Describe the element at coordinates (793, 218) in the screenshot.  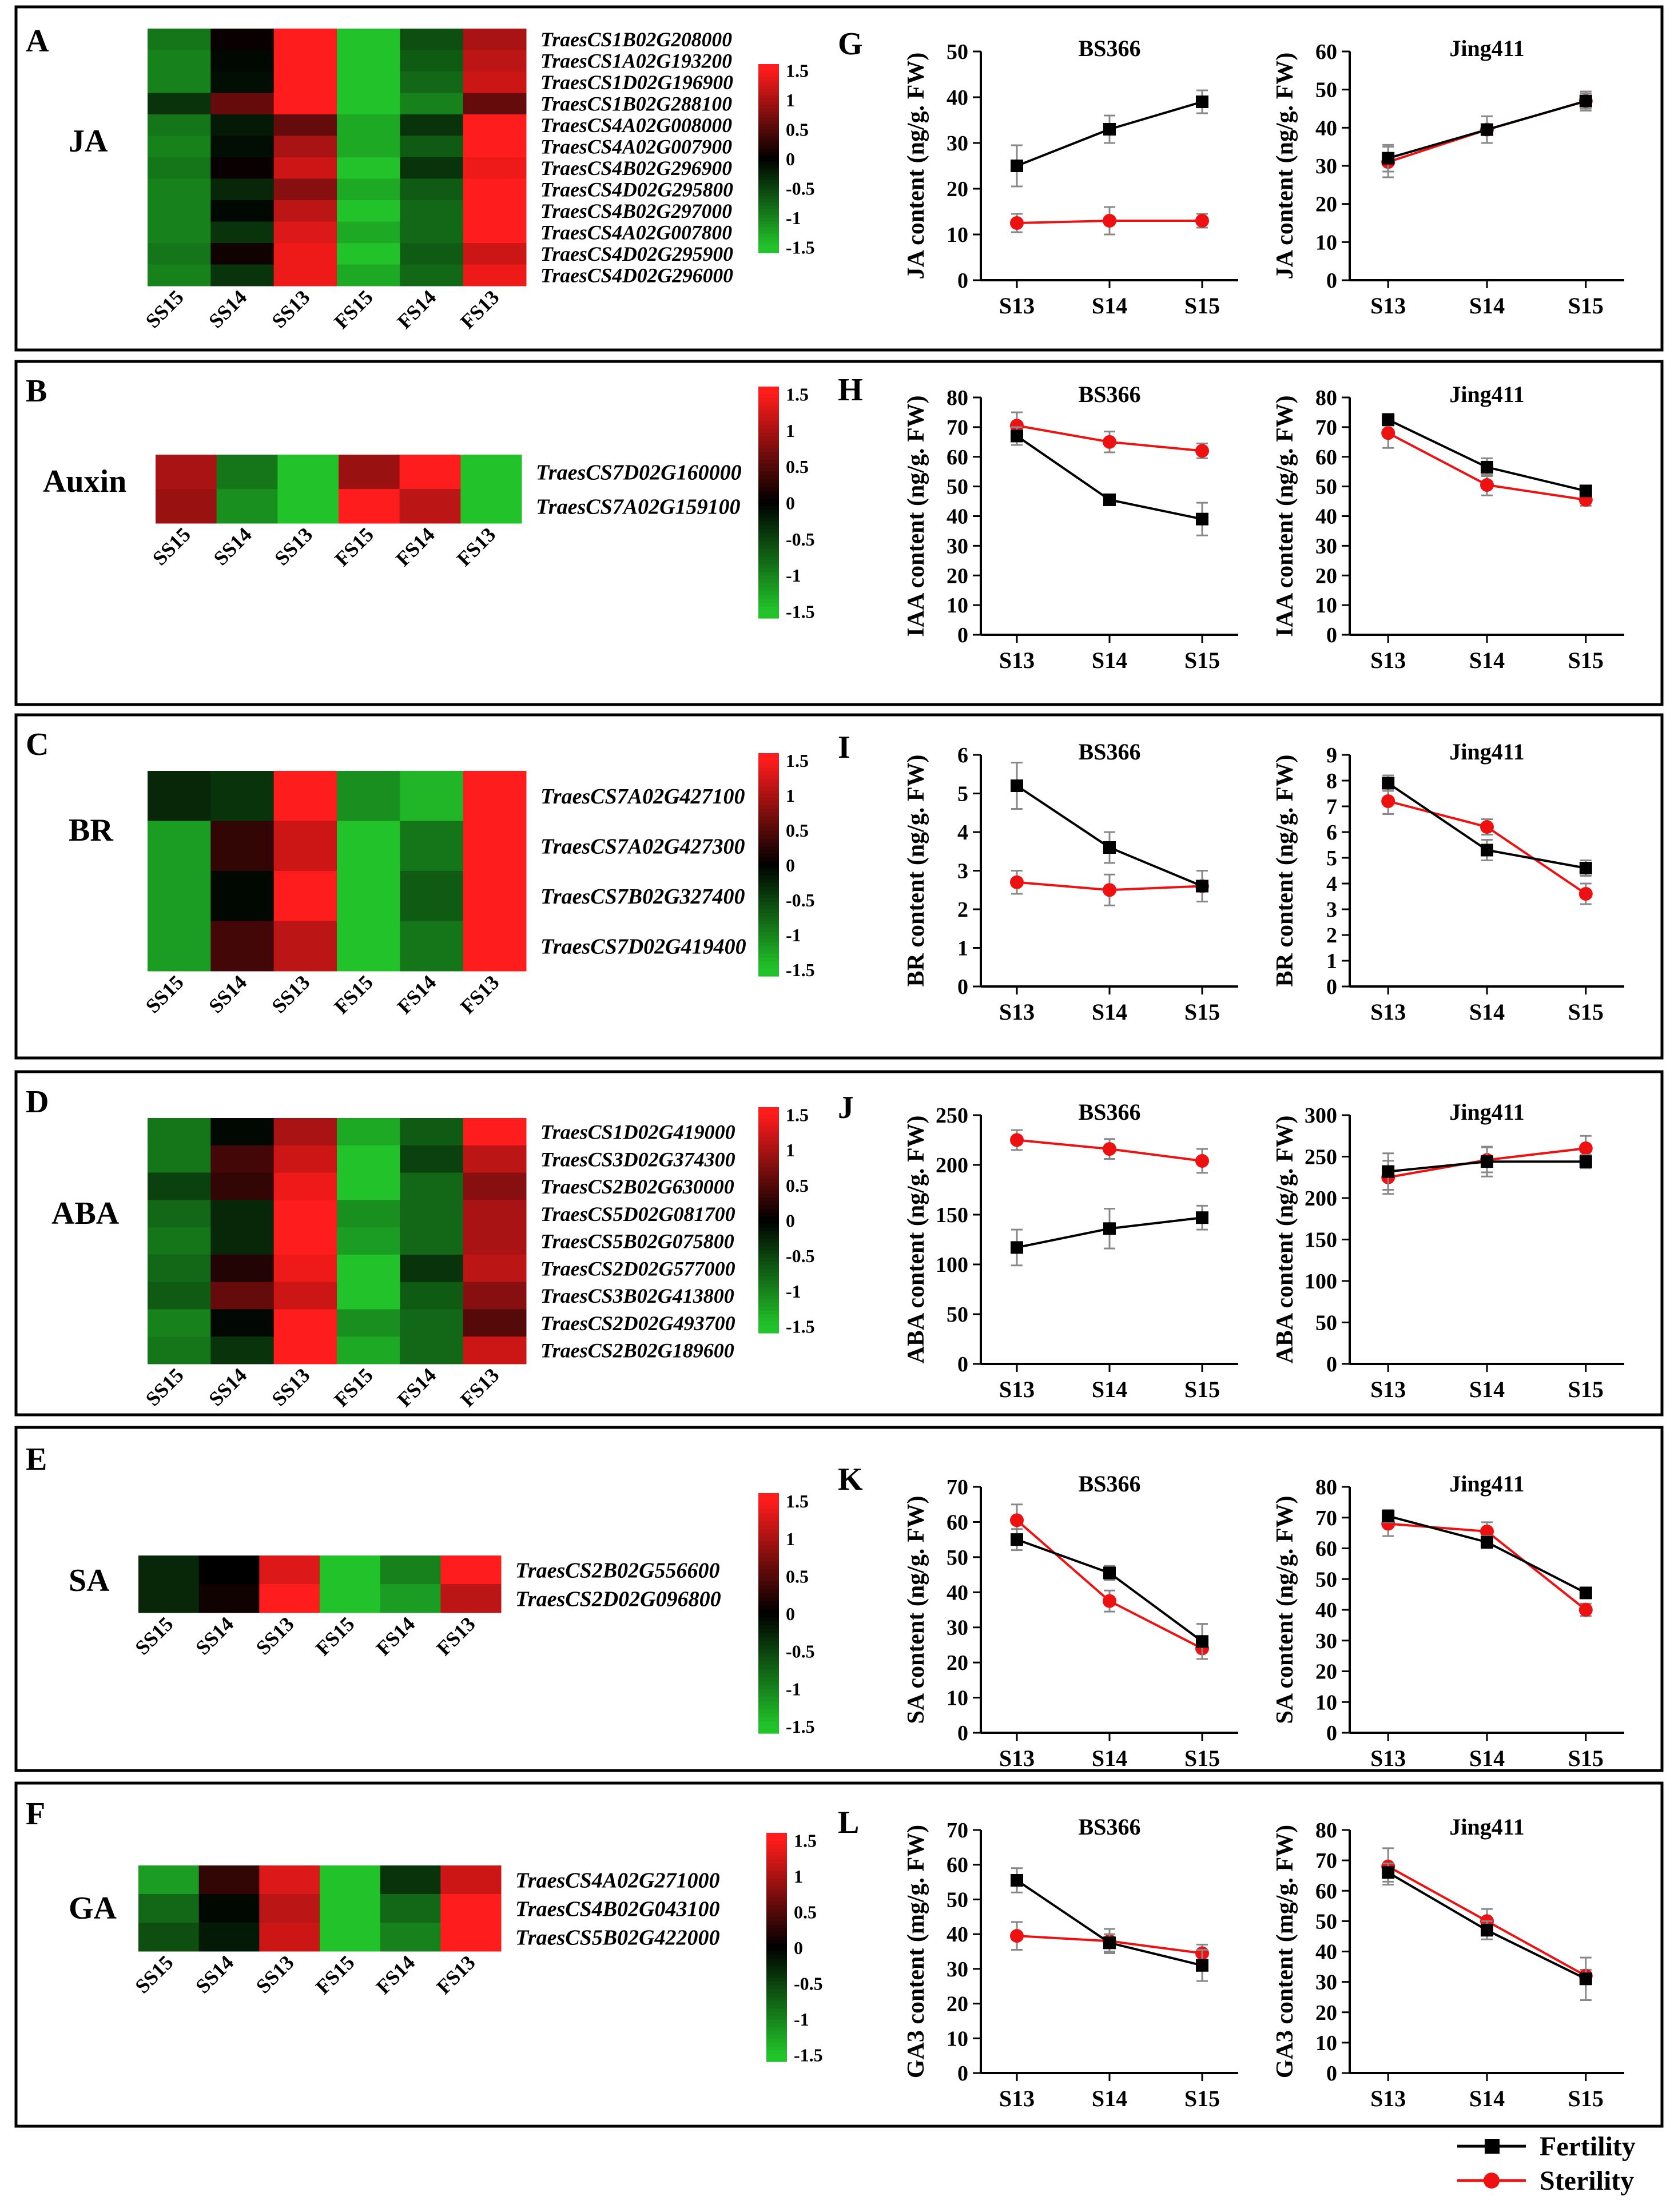
I see `colorbar-tick: -1` at that location.